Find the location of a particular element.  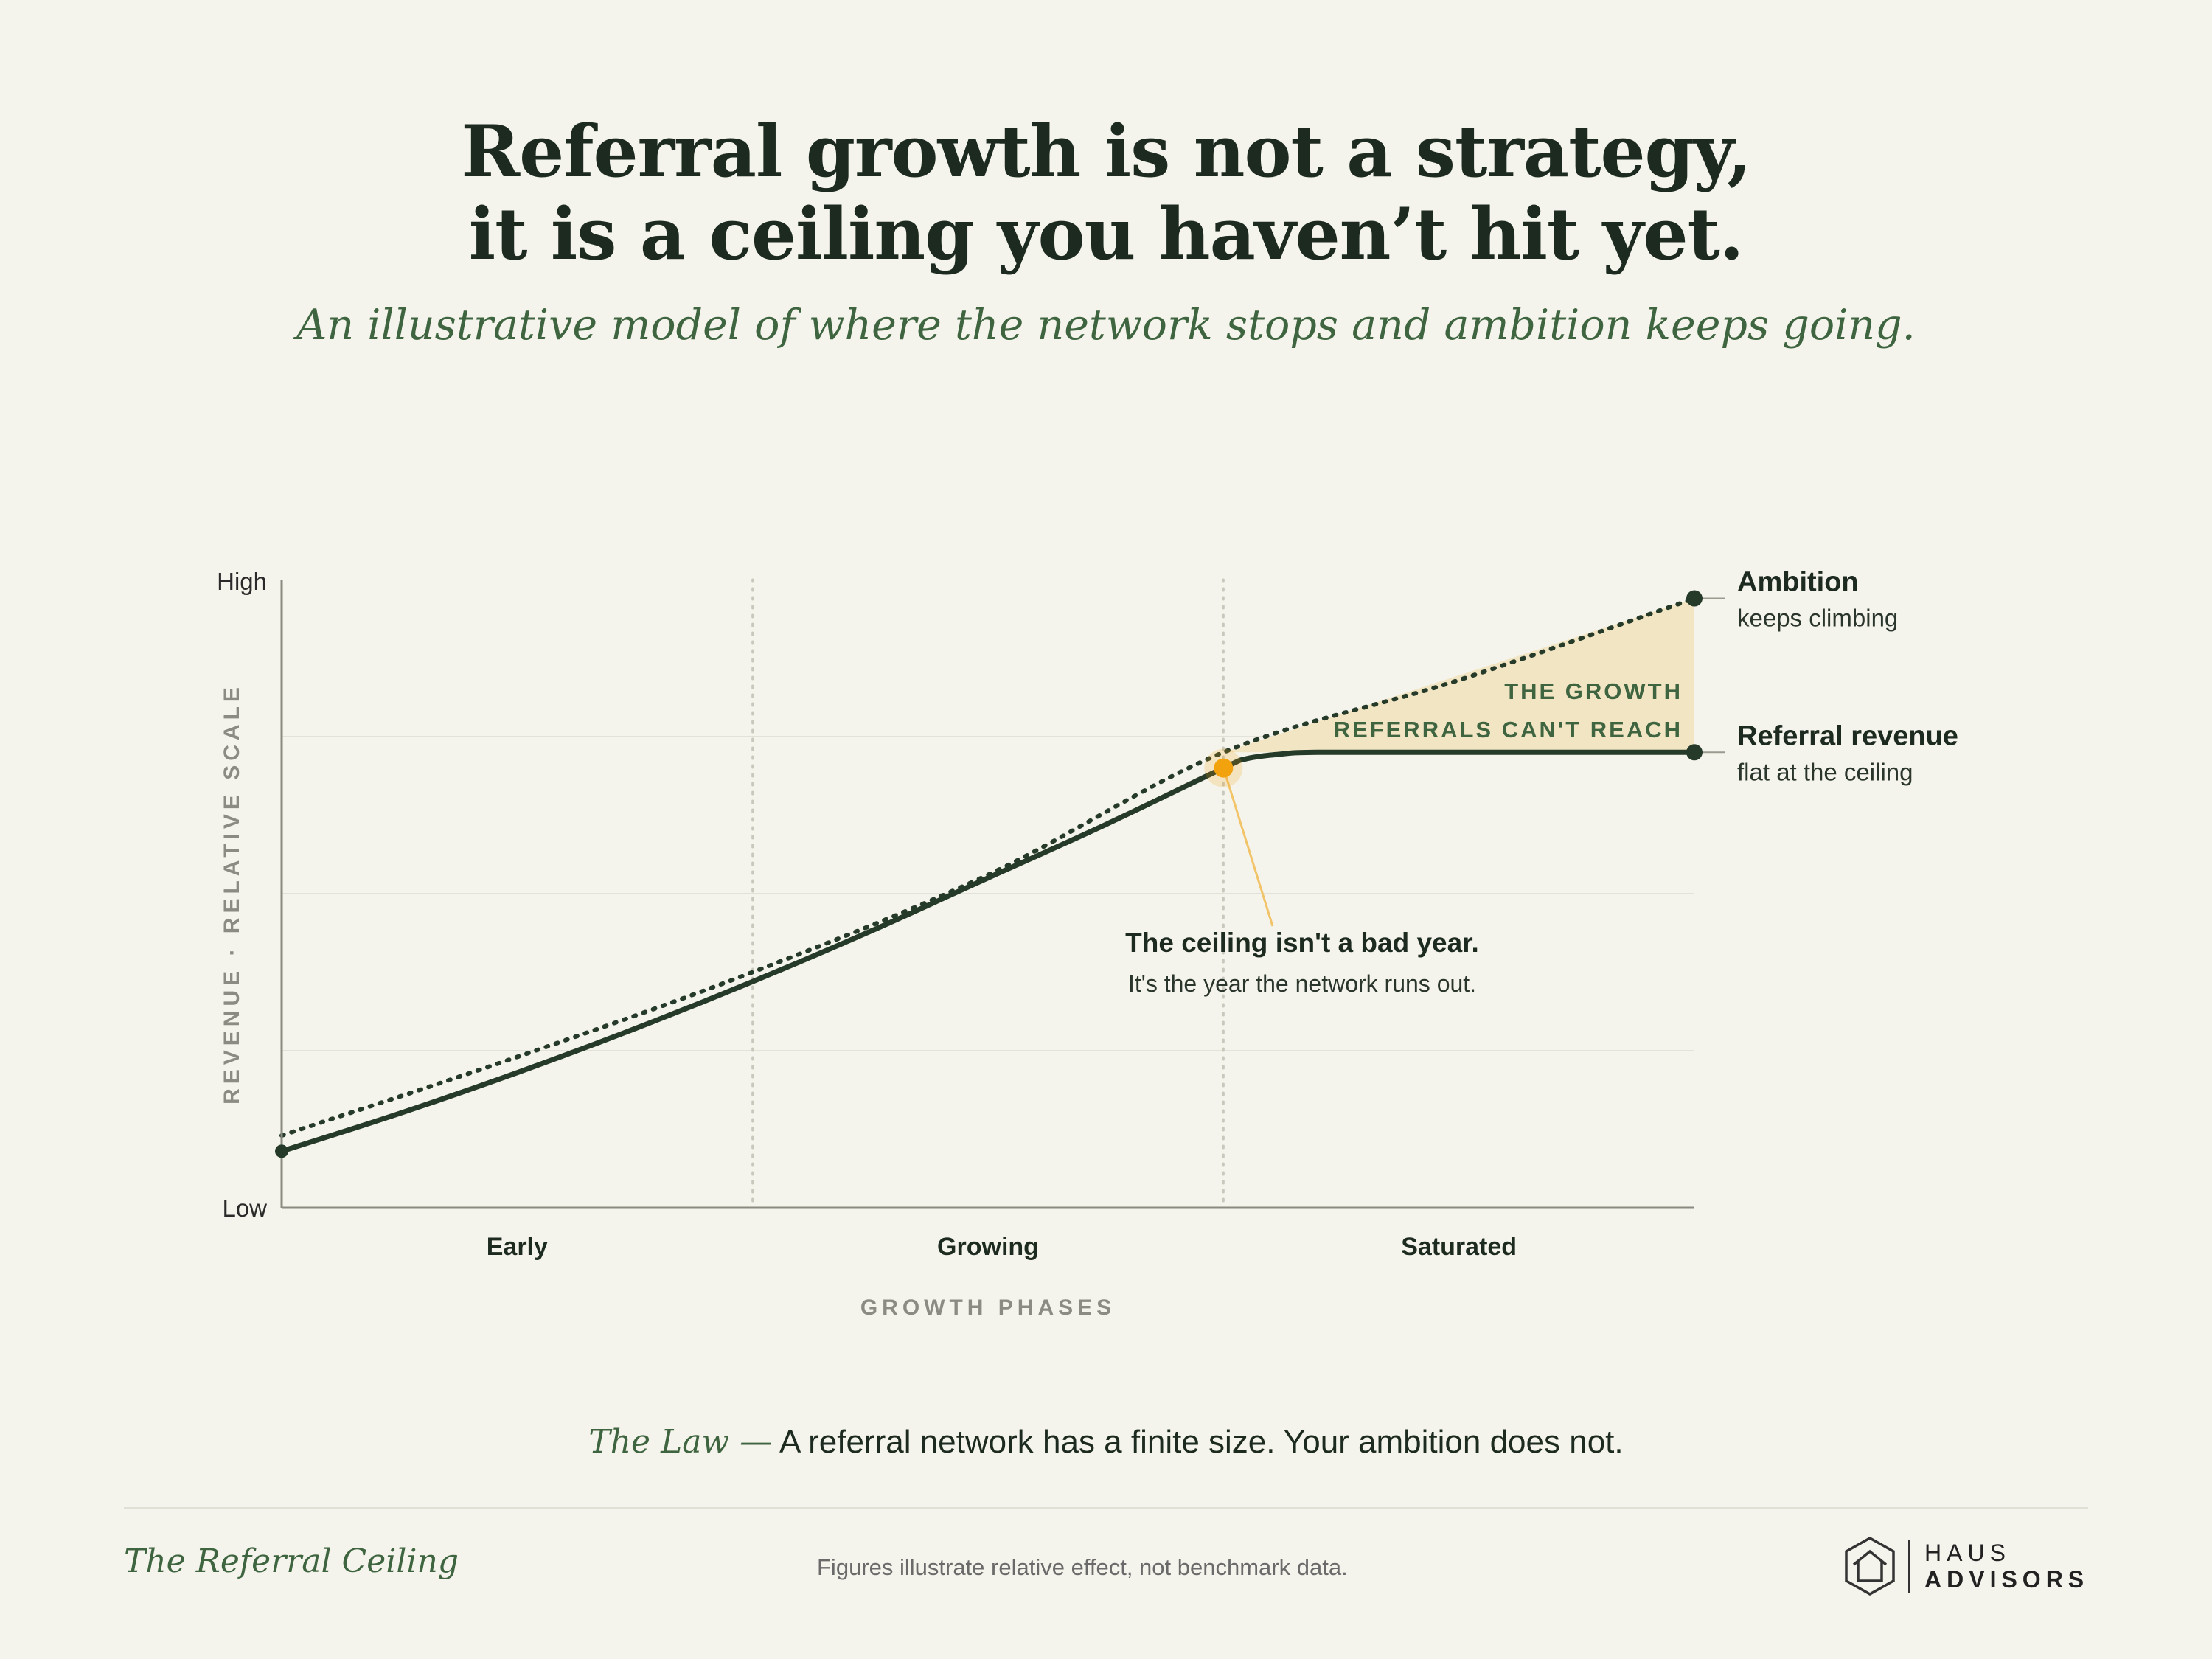

law-label: The Law — is located at coordinates (680, 1442).